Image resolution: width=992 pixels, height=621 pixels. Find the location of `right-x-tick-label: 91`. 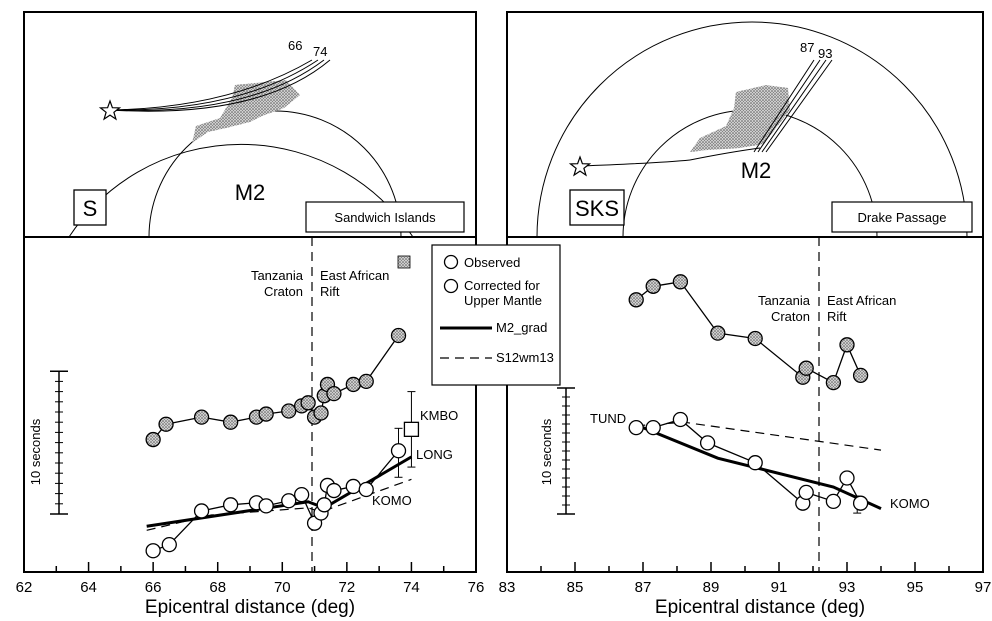

right-x-tick-label: 91 is located at coordinates (779, 587).